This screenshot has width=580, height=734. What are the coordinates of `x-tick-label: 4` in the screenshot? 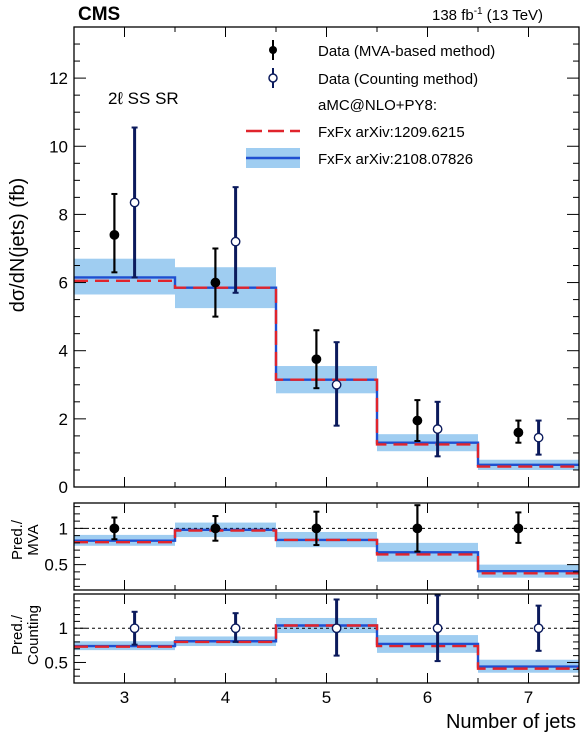 It's located at (225, 697).